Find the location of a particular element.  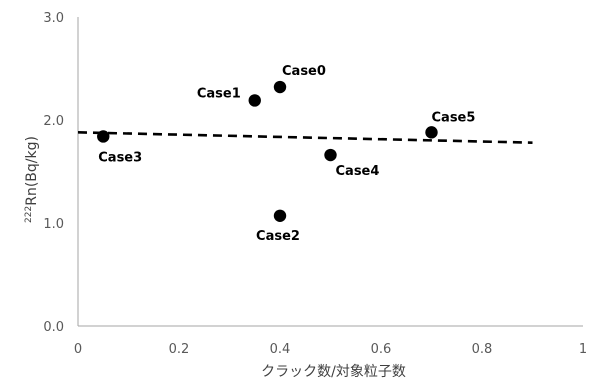

data-label-case4: Case4 is located at coordinates (358, 171).